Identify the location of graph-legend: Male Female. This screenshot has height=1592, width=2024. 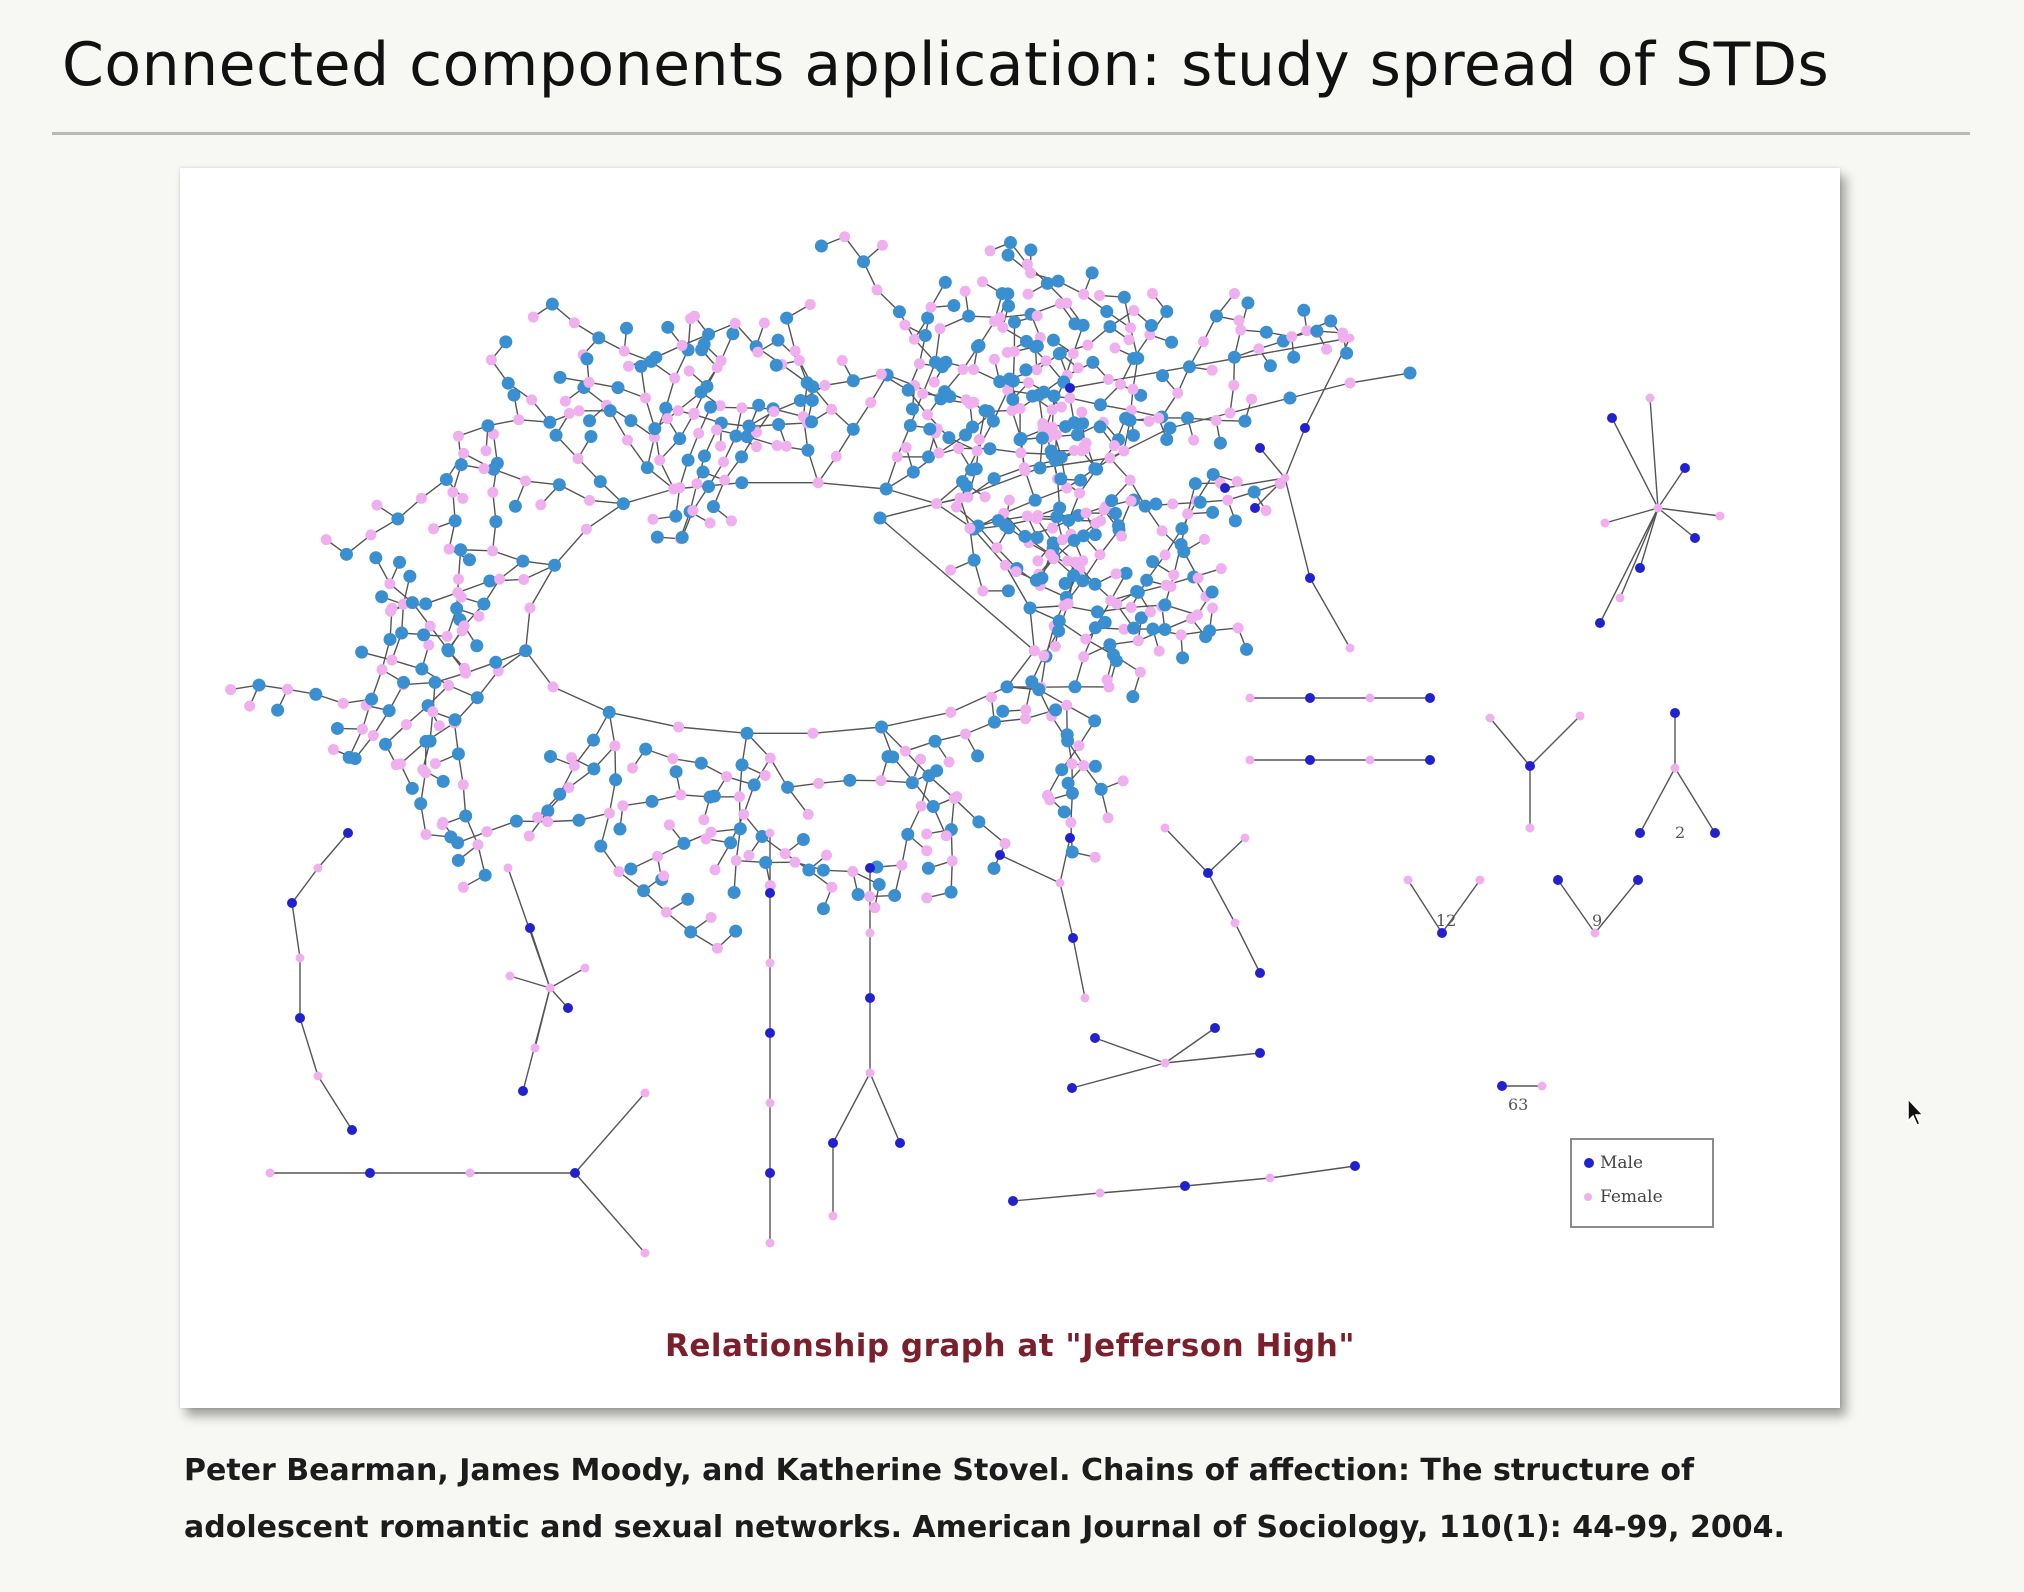
(1642, 1183).